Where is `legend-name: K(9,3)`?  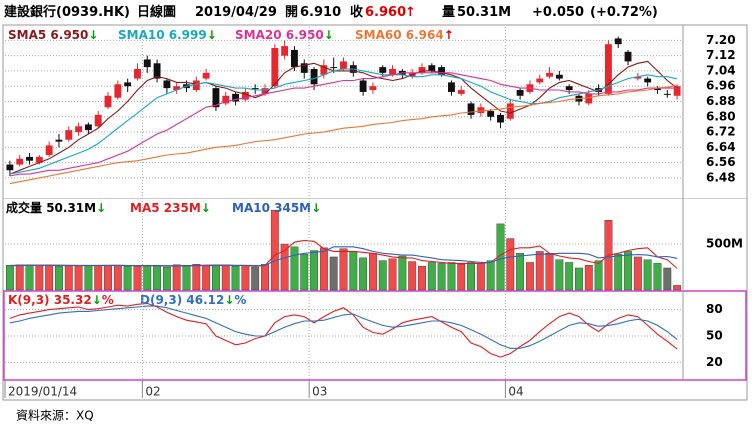
legend-name: K(9,3) is located at coordinates (29, 300).